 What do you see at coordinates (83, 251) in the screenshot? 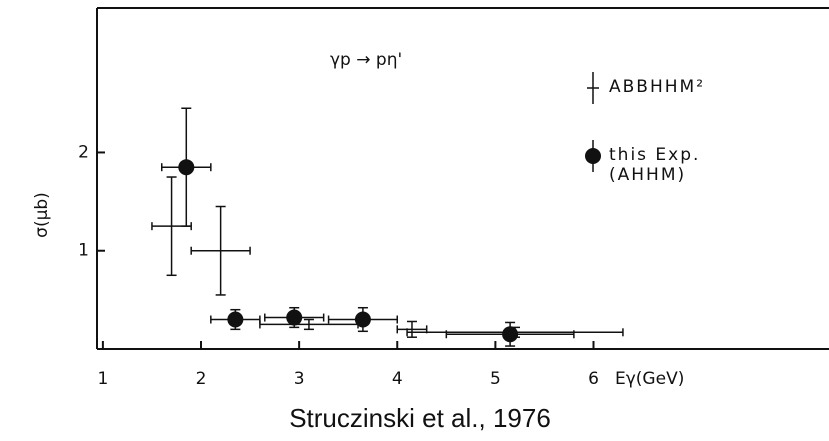
I see `y-tick-label: 1` at bounding box center [83, 251].